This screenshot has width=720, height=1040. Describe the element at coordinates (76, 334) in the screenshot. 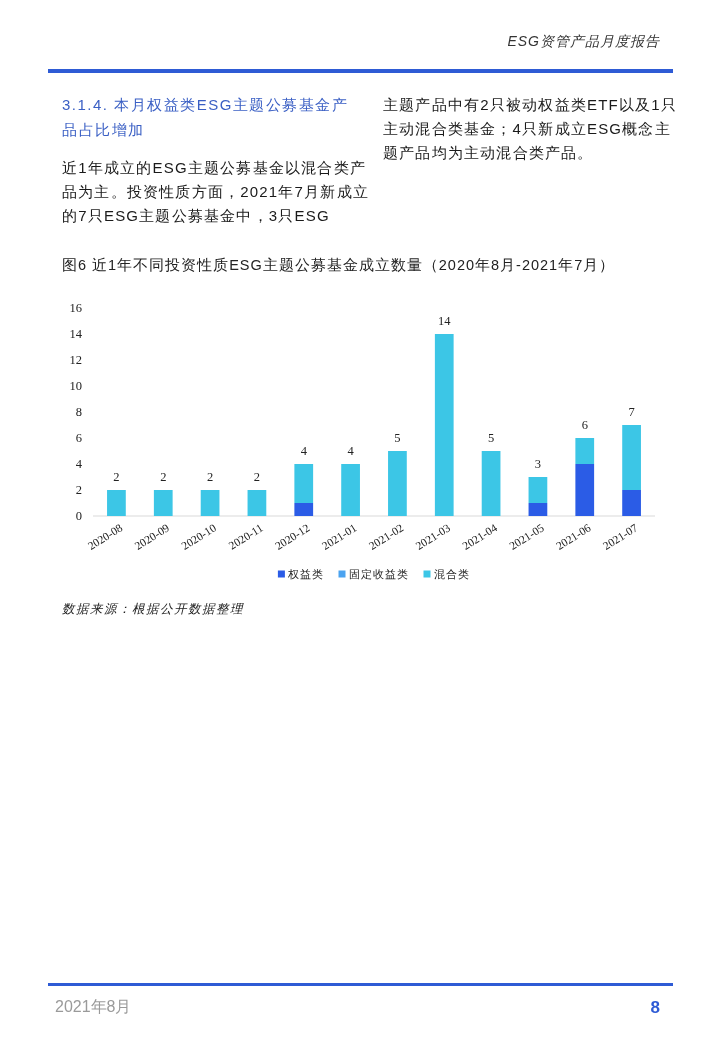

I see `y-tick-label: 14` at that location.